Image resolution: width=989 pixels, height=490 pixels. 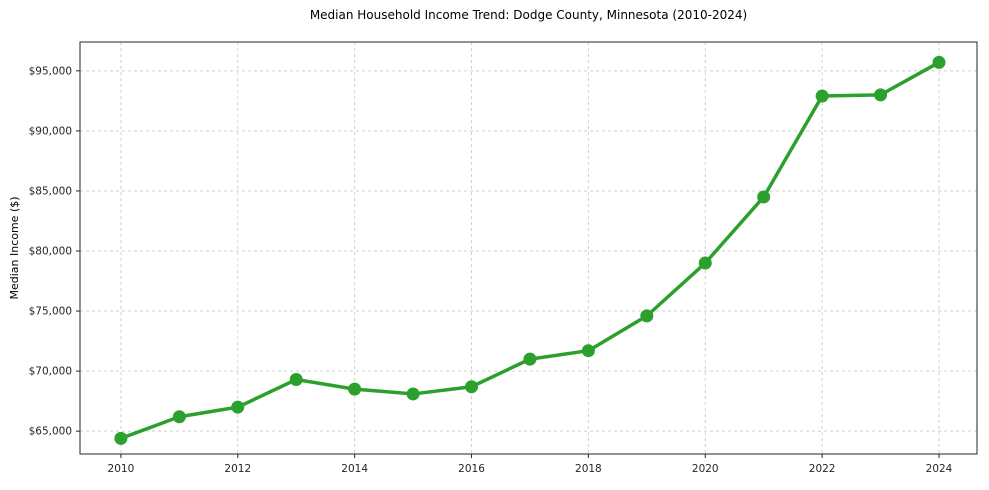 I want to click on x-tick-label: 2022, so click(x=822, y=469).